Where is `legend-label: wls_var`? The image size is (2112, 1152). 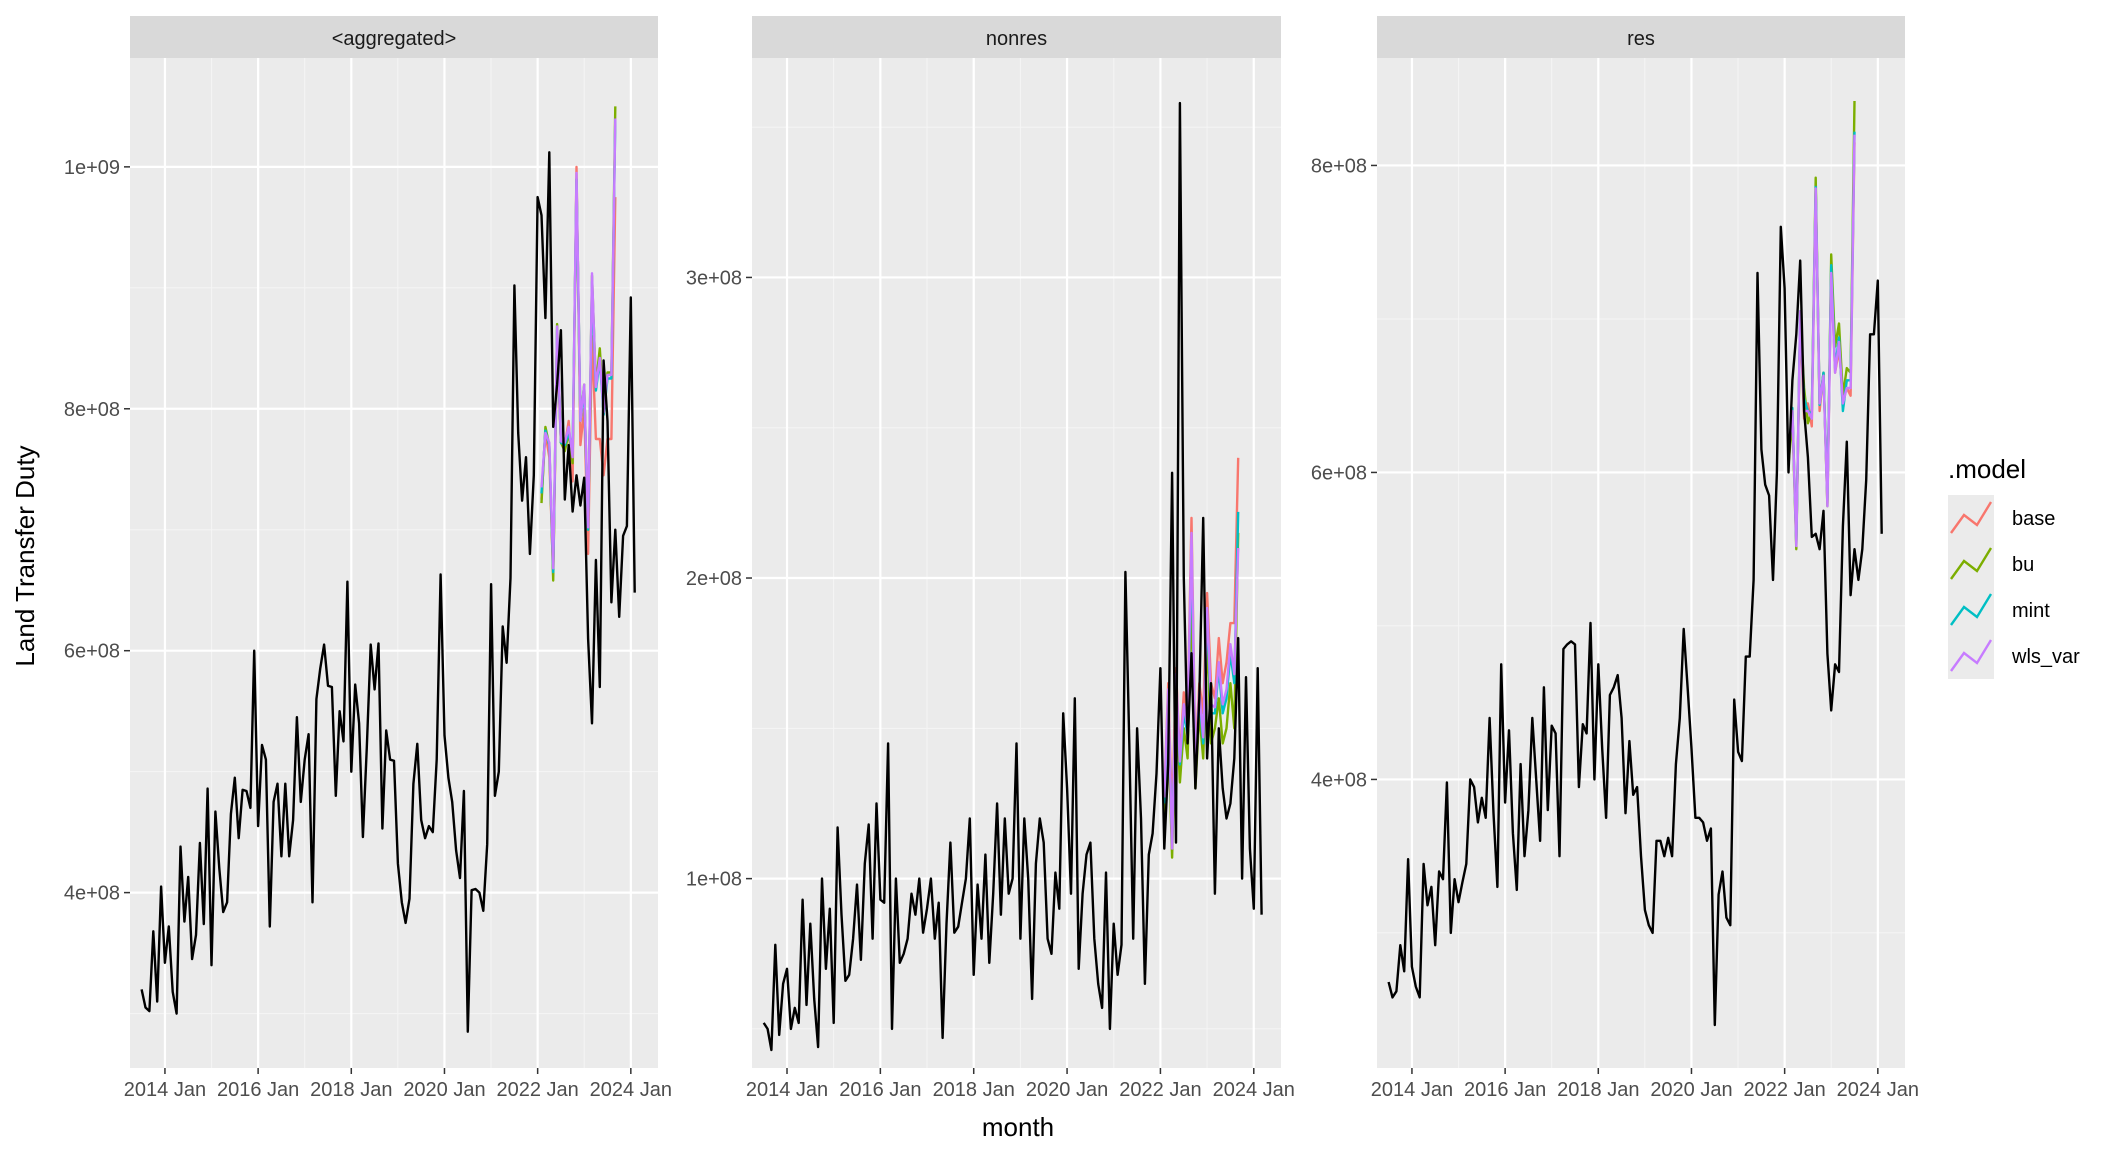
legend-label: wls_var is located at coordinates (2045, 657).